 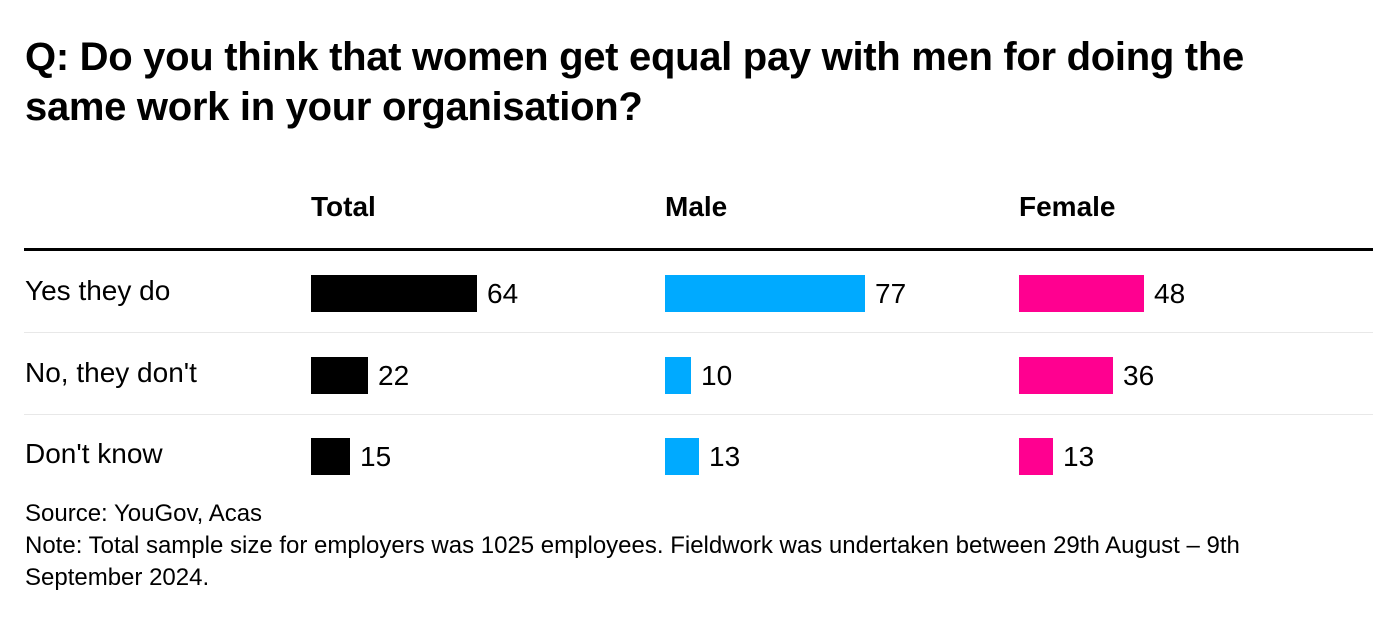 What do you see at coordinates (144, 513) in the screenshot?
I see `source-text: Source: YouGov, Acas` at bounding box center [144, 513].